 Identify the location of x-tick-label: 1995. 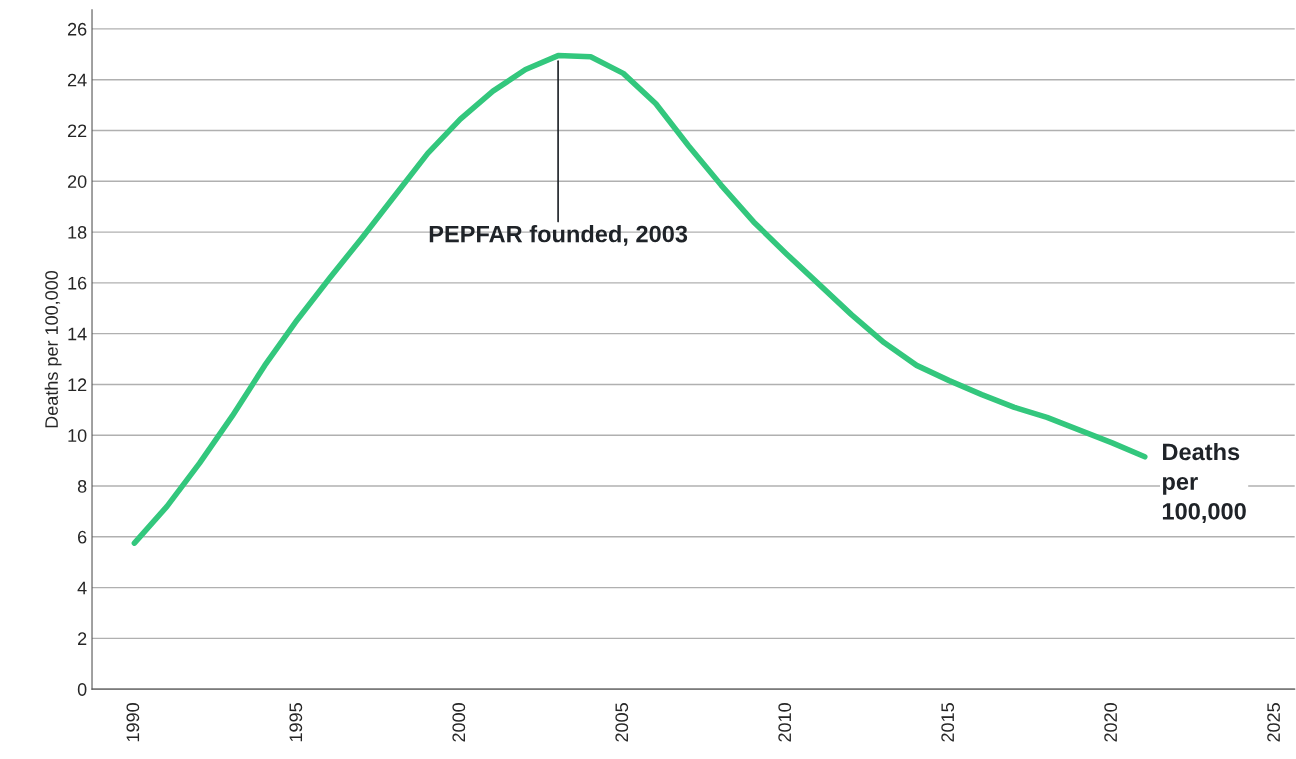
(296, 722).